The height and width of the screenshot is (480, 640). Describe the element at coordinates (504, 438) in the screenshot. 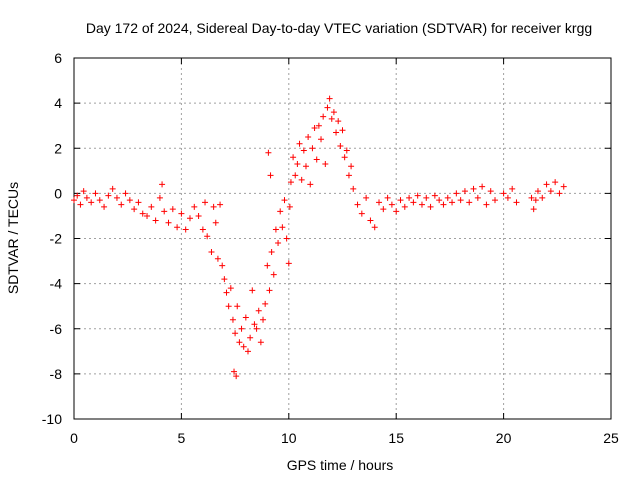

I see `x-tick-label: 20` at that location.